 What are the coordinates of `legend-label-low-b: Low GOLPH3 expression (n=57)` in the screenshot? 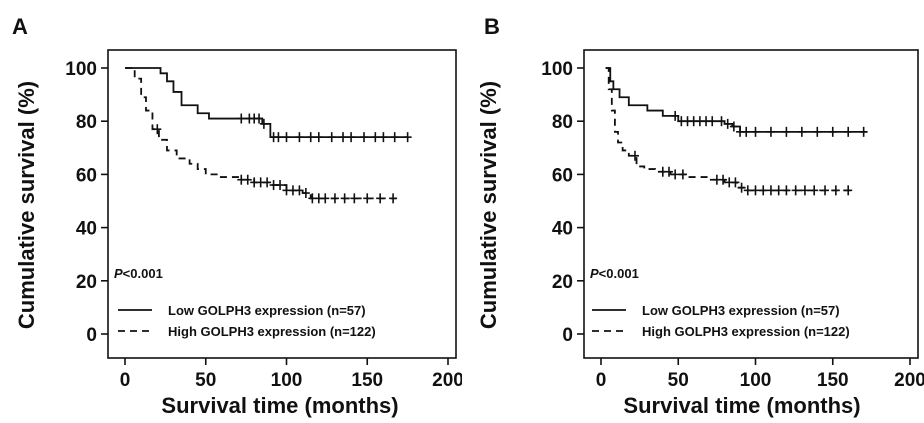 It's located at (741, 310).